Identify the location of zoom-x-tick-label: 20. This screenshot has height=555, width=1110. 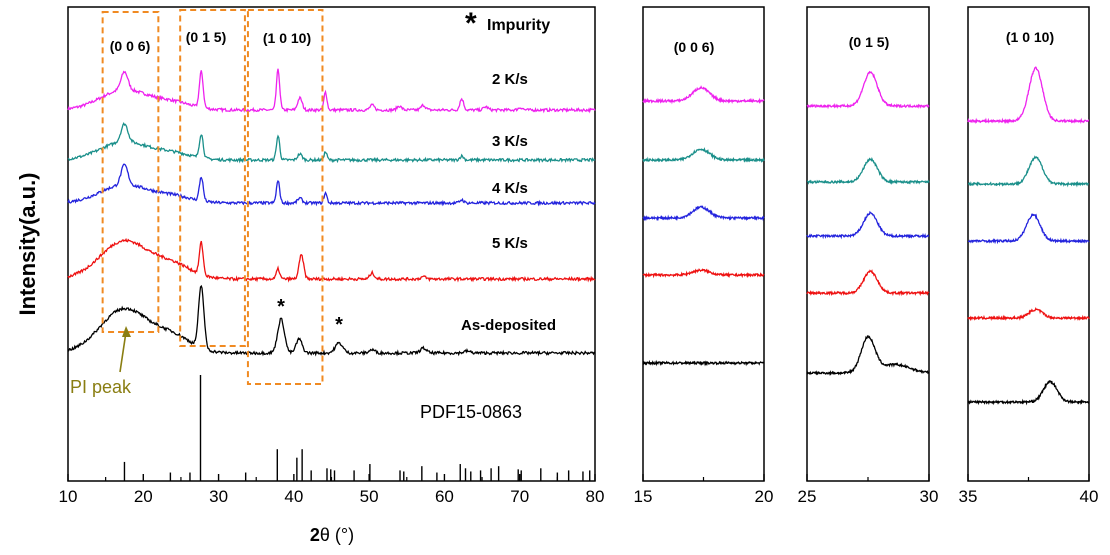
(764, 496).